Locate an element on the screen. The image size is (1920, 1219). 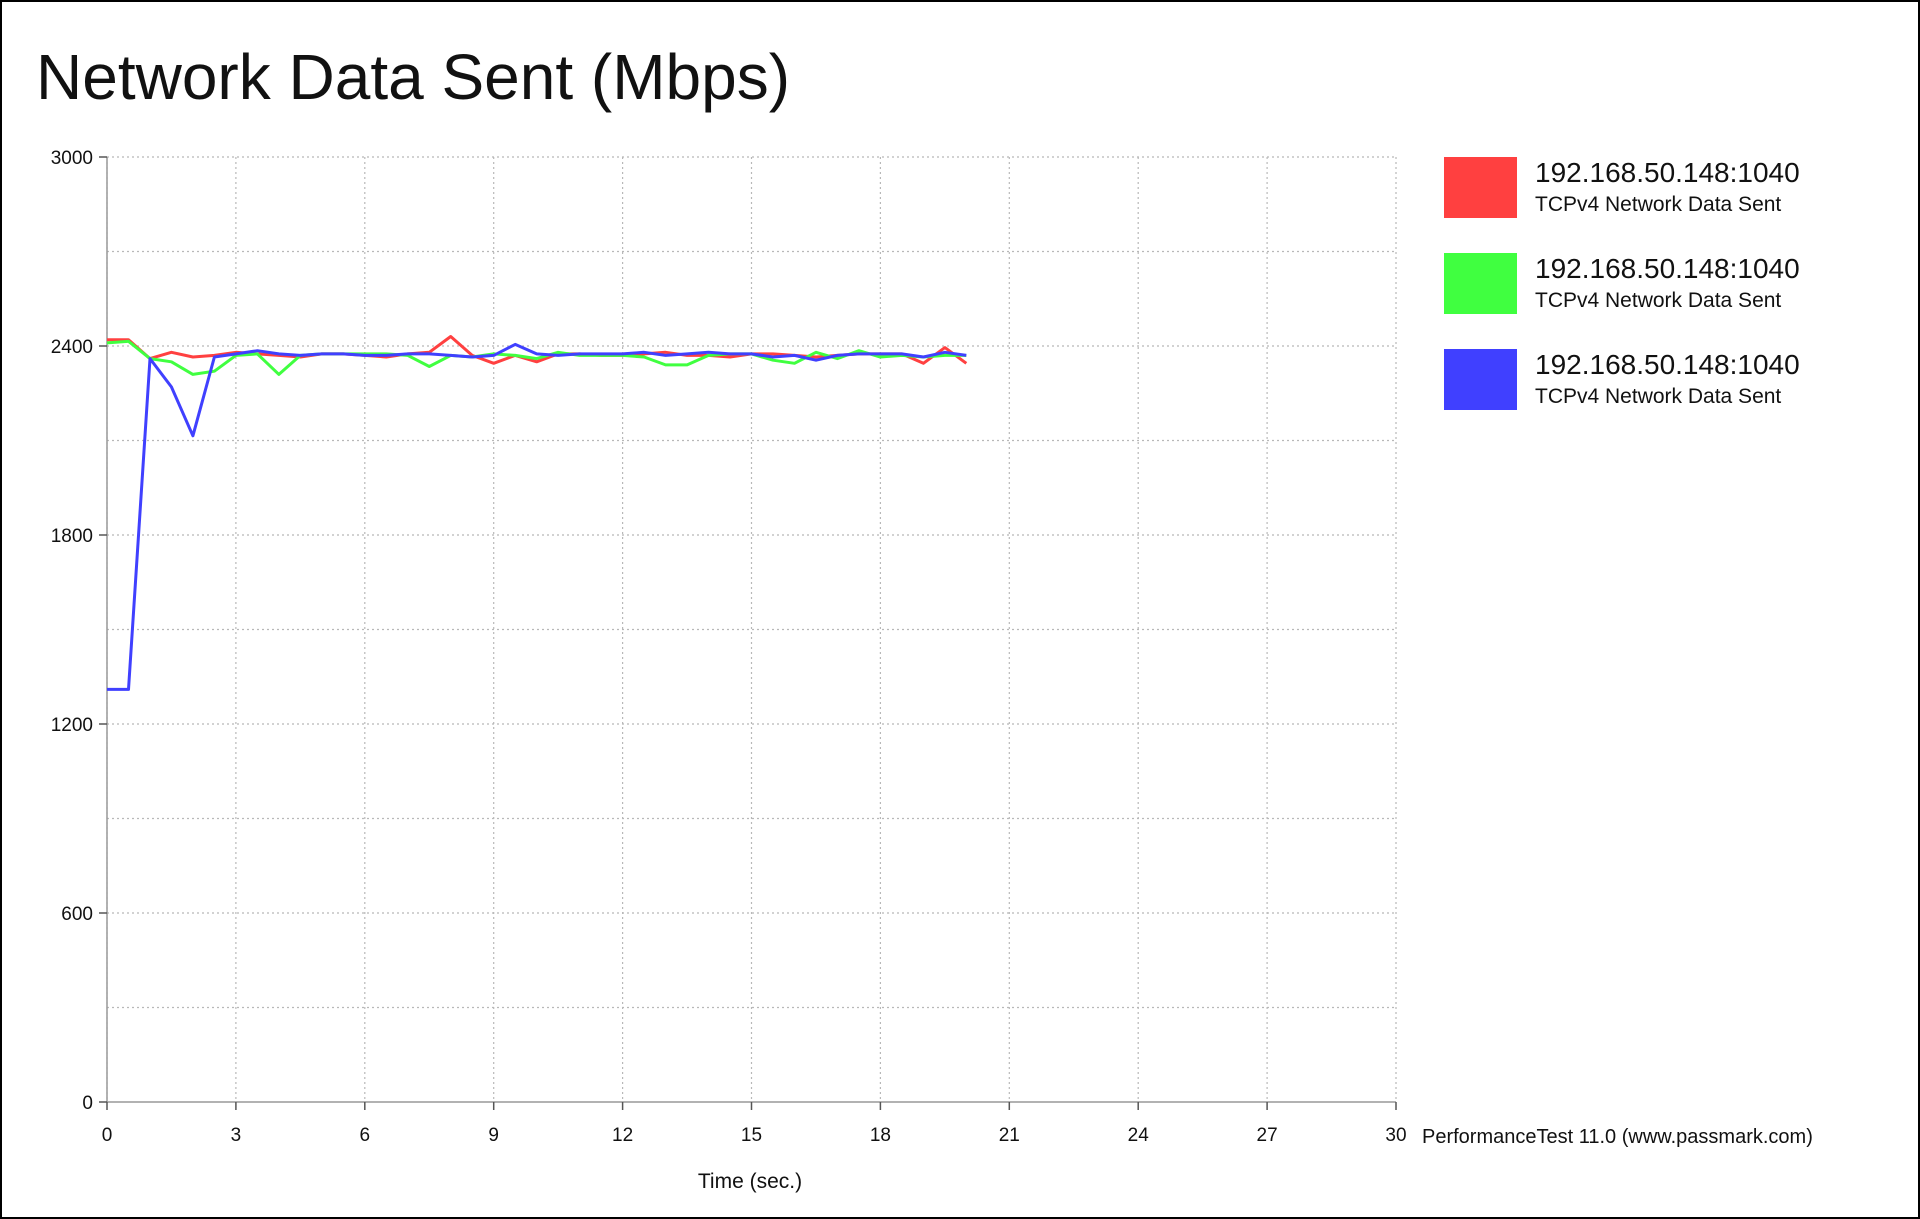
x-tick-label-4: 12 is located at coordinates (622, 1135).